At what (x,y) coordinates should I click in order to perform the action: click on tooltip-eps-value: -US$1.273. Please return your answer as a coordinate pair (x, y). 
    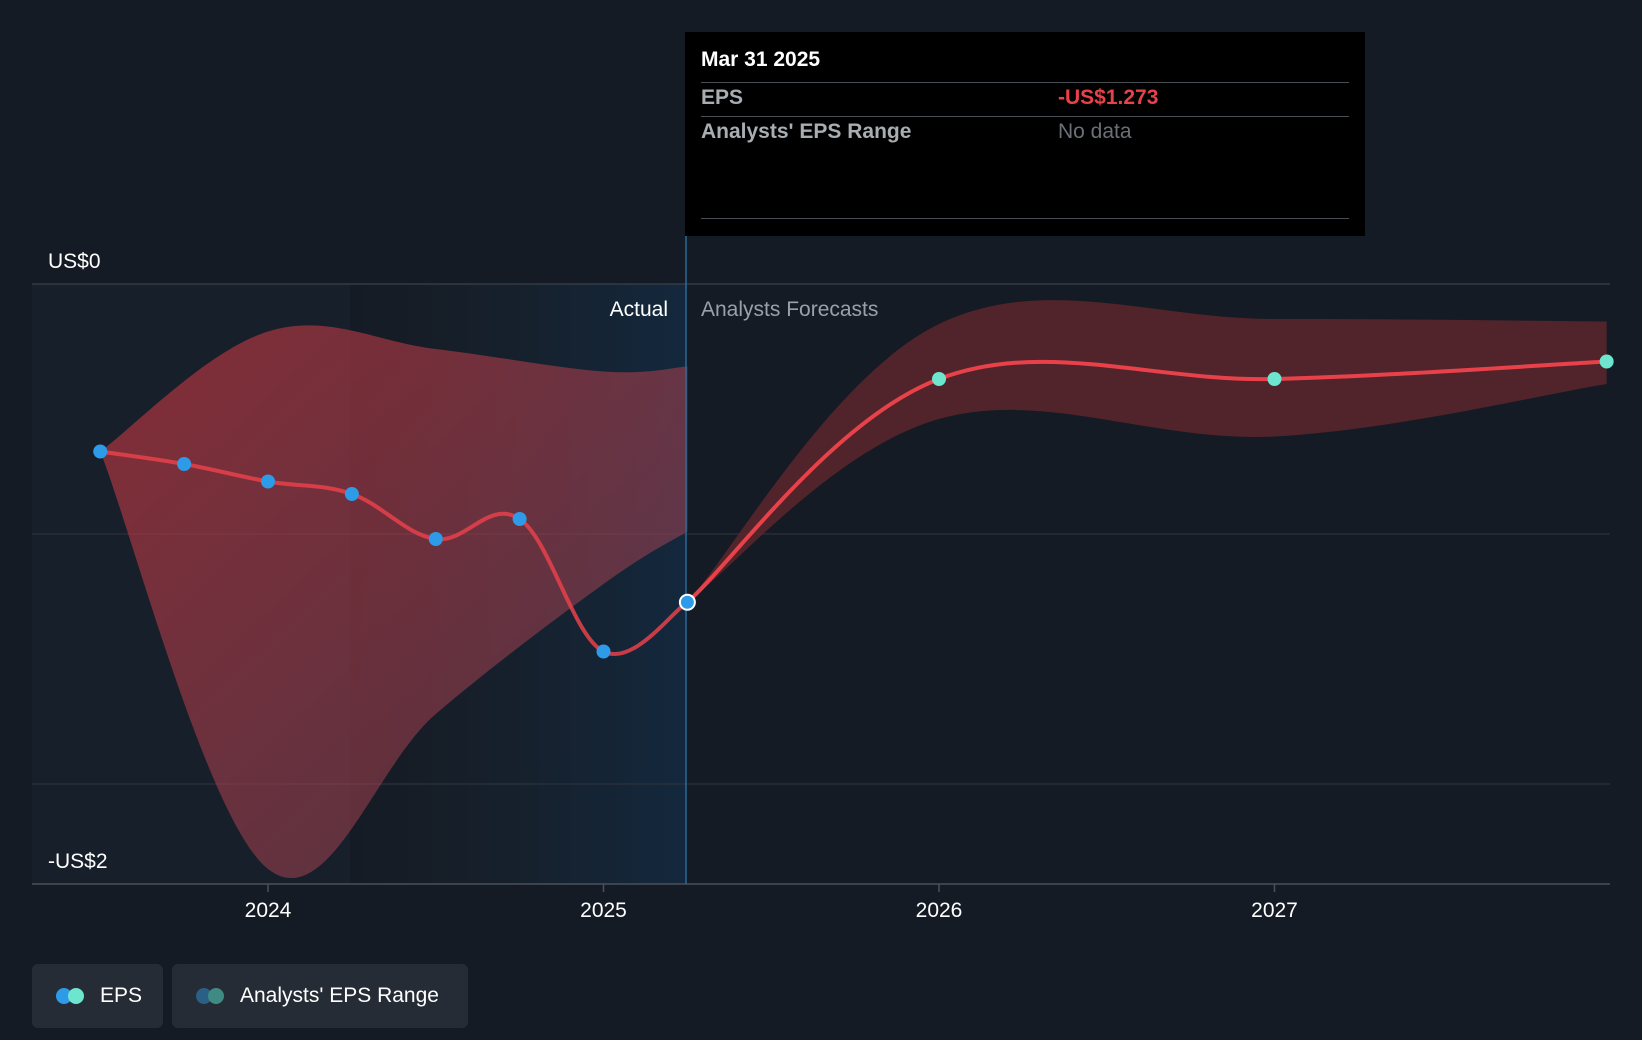
    Looking at the image, I should click on (1108, 97).